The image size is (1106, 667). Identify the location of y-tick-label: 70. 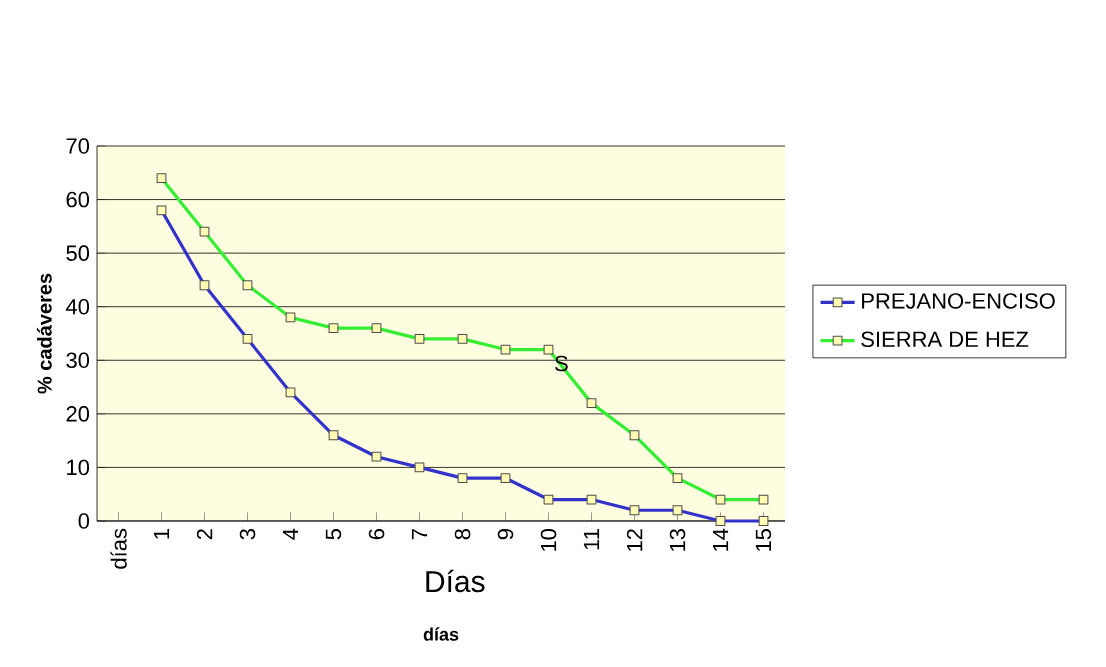
(78, 146).